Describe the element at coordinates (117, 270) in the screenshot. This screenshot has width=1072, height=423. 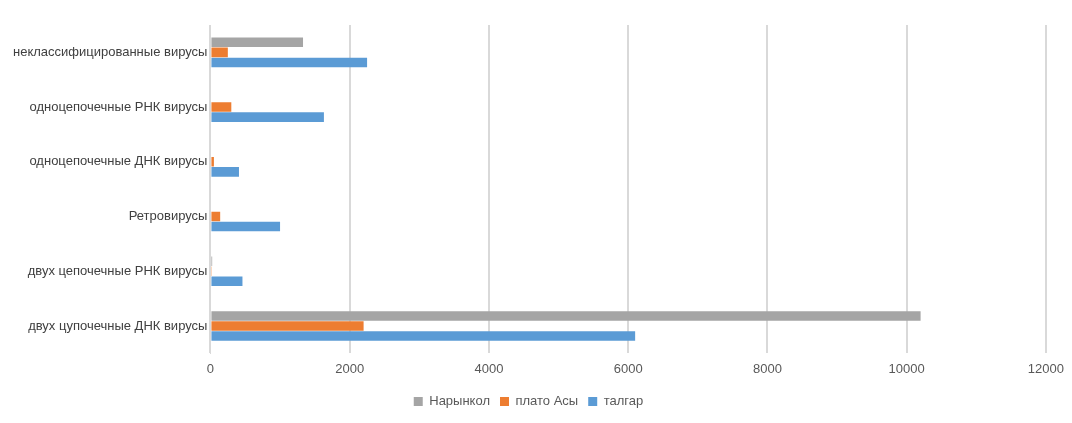
I see `y-tick-label: двух цепочечные РНК вирусы` at that location.